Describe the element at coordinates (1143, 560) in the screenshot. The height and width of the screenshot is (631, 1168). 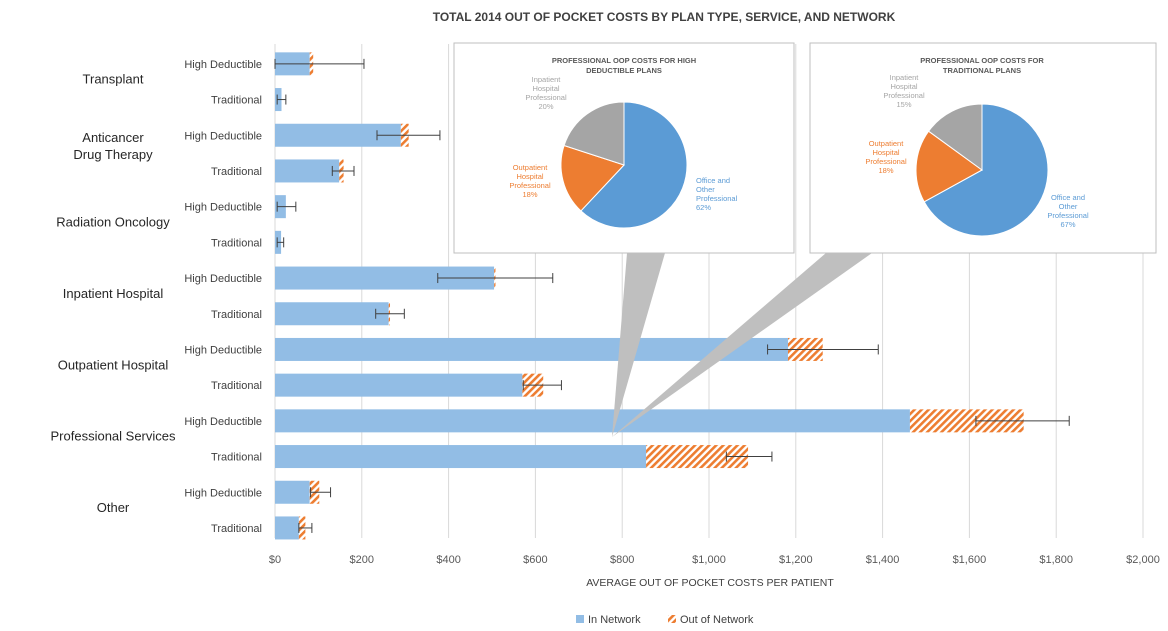
I see `x-tick-label: $2,000` at that location.